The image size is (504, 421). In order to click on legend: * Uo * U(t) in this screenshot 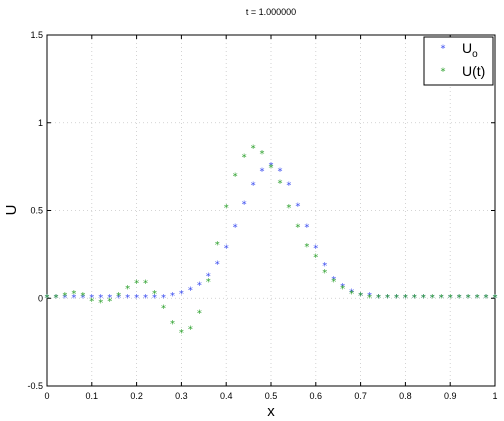, I will do `click(458, 61)`.